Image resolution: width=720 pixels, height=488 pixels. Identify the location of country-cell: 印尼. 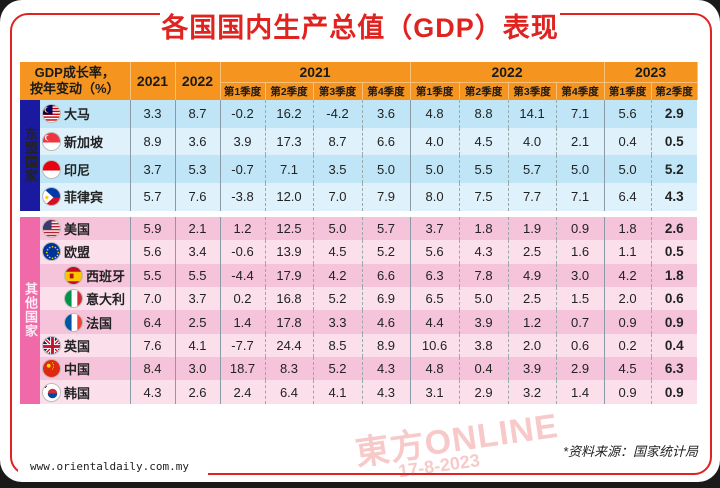
(85, 169).